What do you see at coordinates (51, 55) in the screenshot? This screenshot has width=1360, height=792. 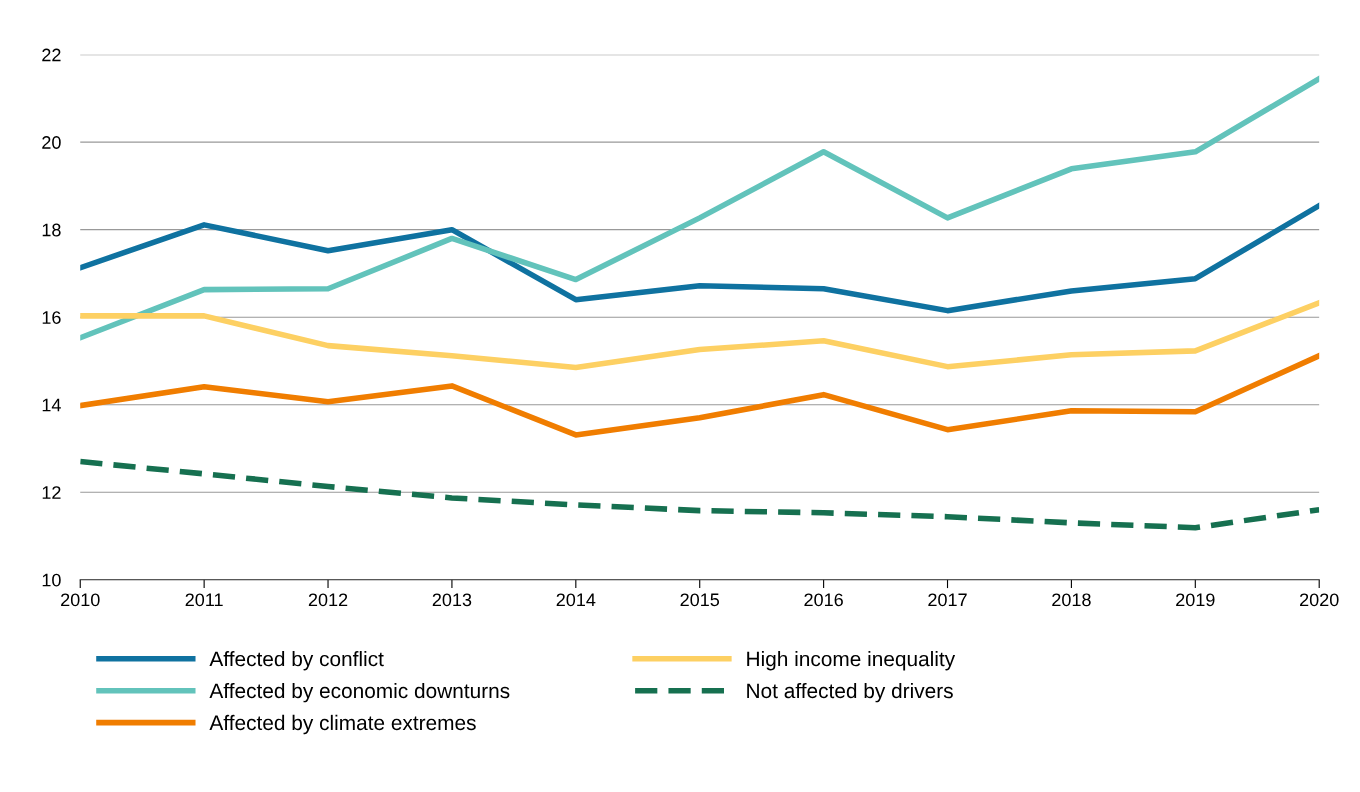 I see `y-tick-label: 22` at bounding box center [51, 55].